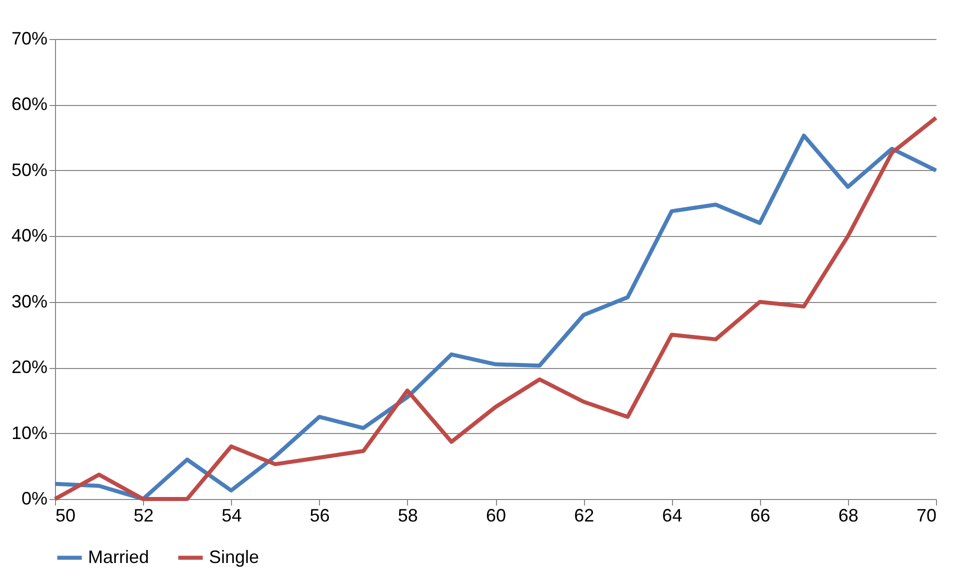 This screenshot has height=577, width=968. I want to click on y-tick-label: 30%, so click(29, 301).